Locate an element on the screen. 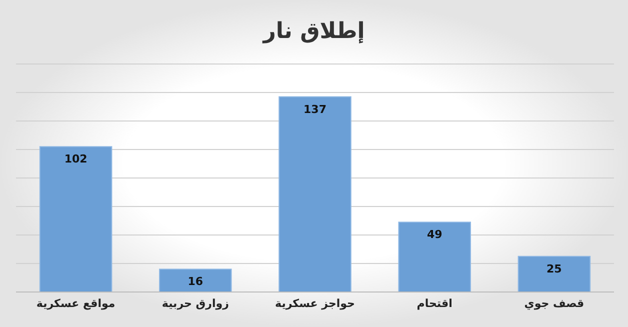  x-tick-label: اقتحام is located at coordinates (434, 303).